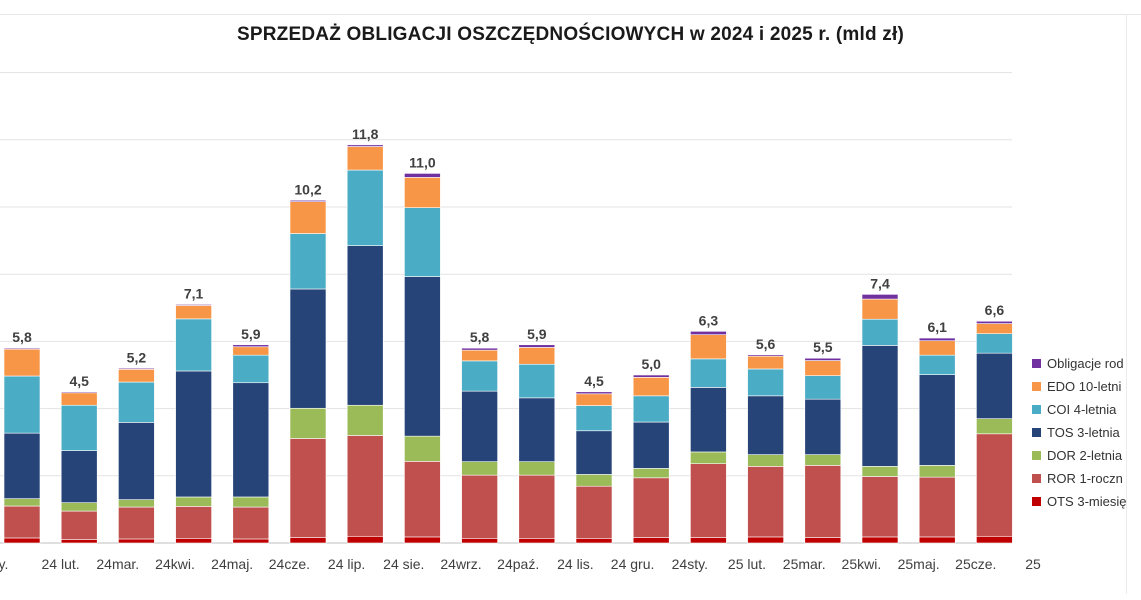  I want to click on x-tick-label: 24sty., so click(690, 564).